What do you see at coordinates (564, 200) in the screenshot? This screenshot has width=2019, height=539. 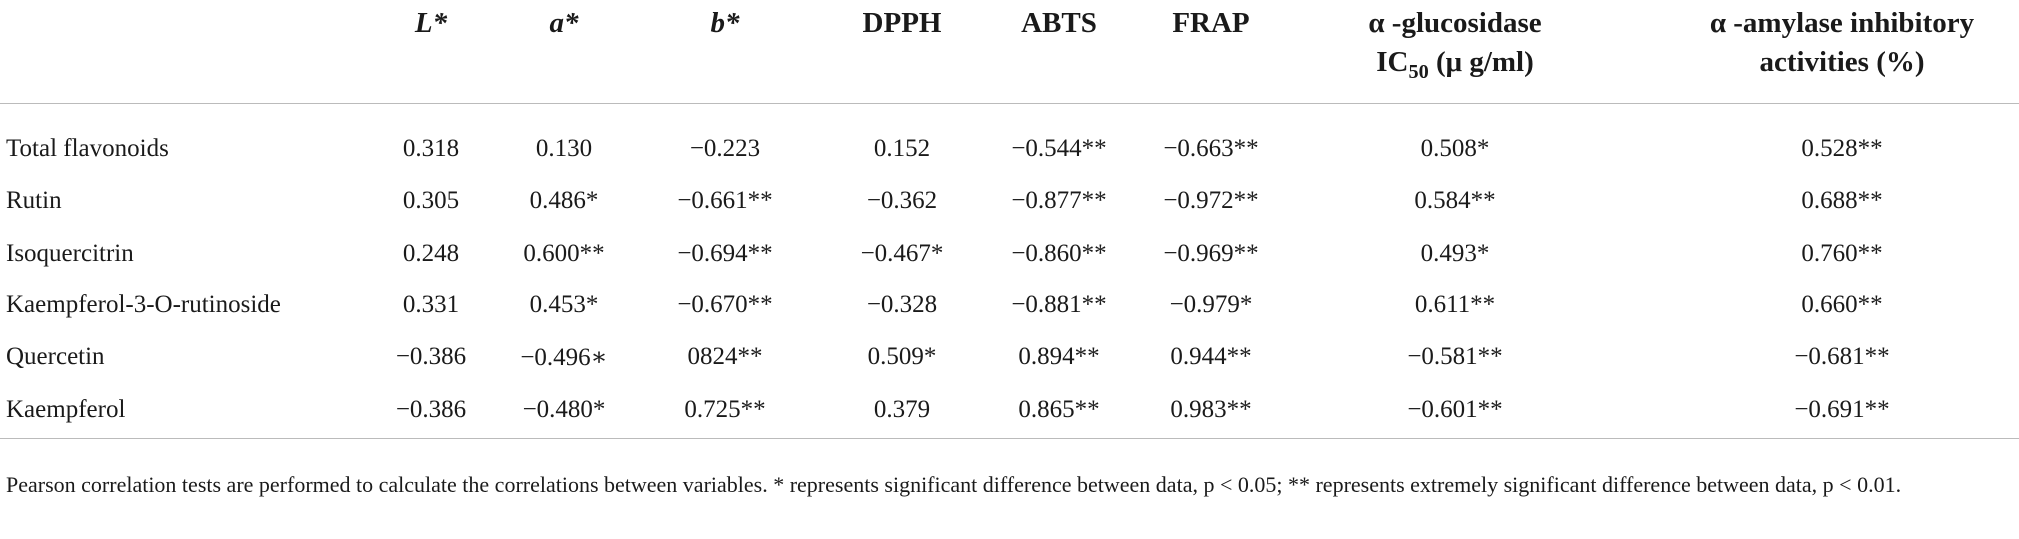 I see `cell-value: 0.486*` at bounding box center [564, 200].